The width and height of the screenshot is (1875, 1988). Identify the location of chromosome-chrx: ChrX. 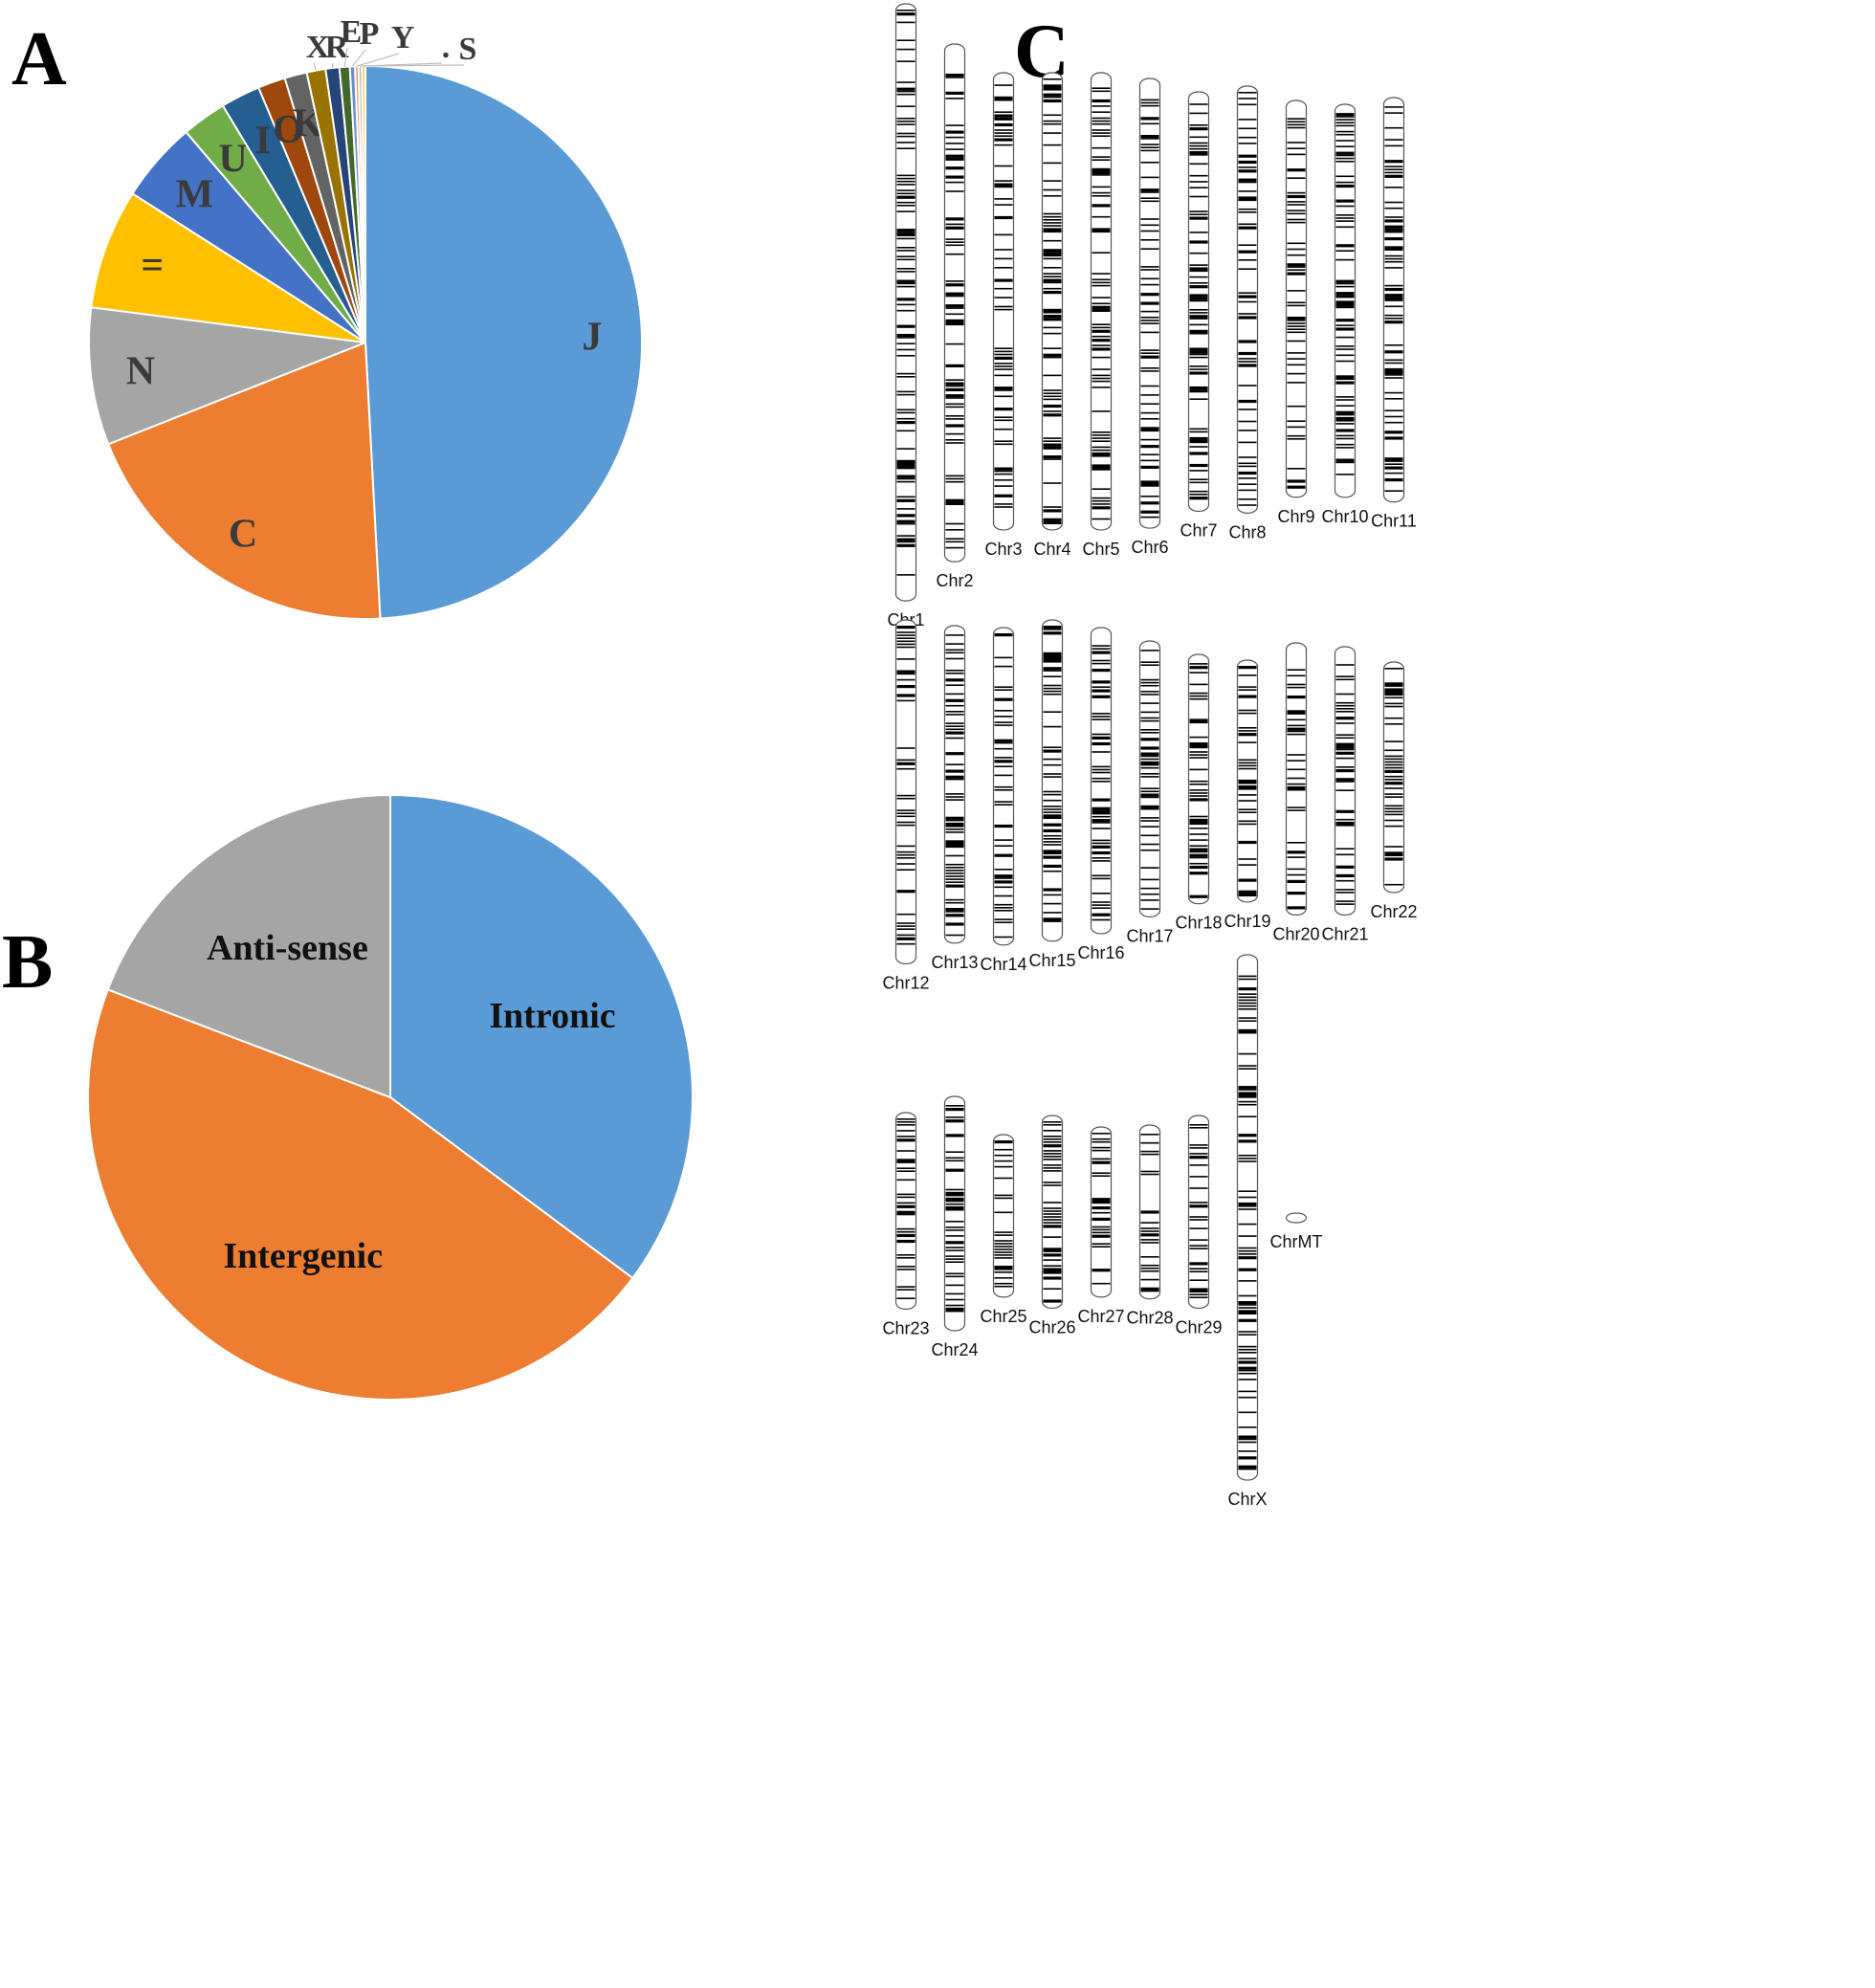
(1247, 1231).